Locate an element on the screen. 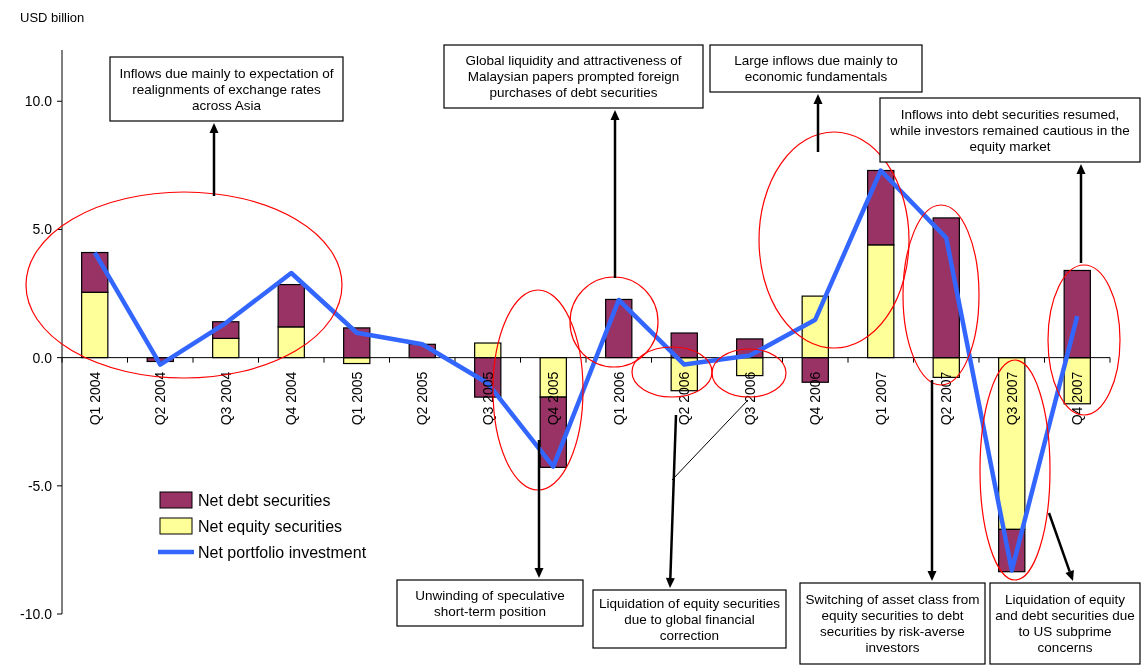 The width and height of the screenshot is (1142, 666). legend-label: Net debt securities is located at coordinates (264, 500).